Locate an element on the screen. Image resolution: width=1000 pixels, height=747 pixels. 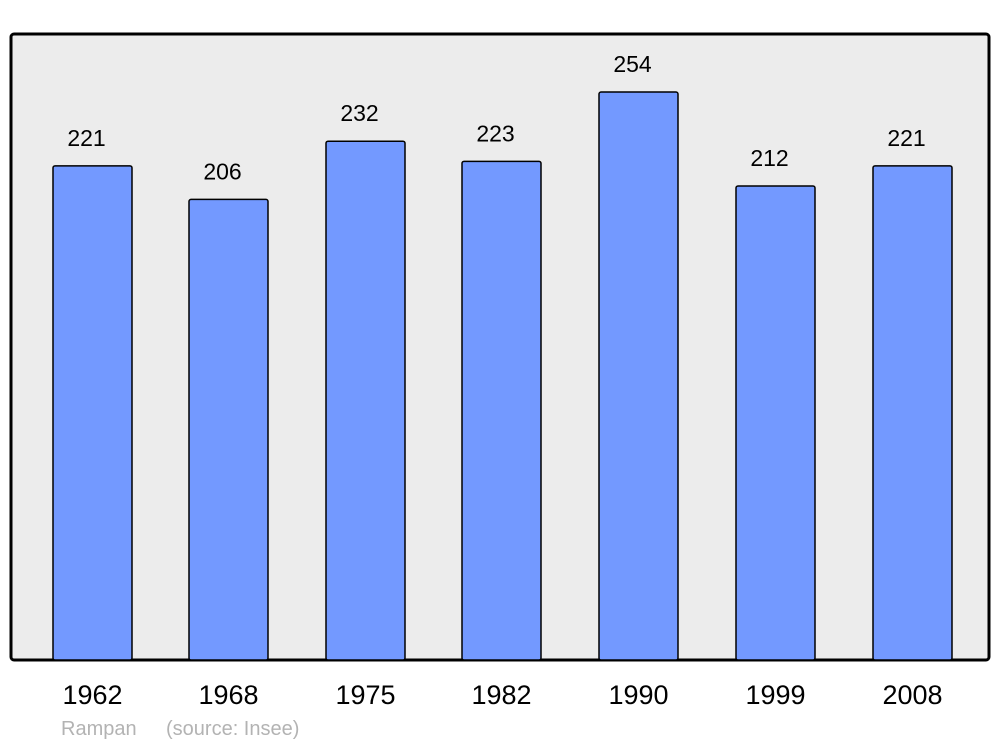
x-tick-label: 2008 is located at coordinates (912, 695).